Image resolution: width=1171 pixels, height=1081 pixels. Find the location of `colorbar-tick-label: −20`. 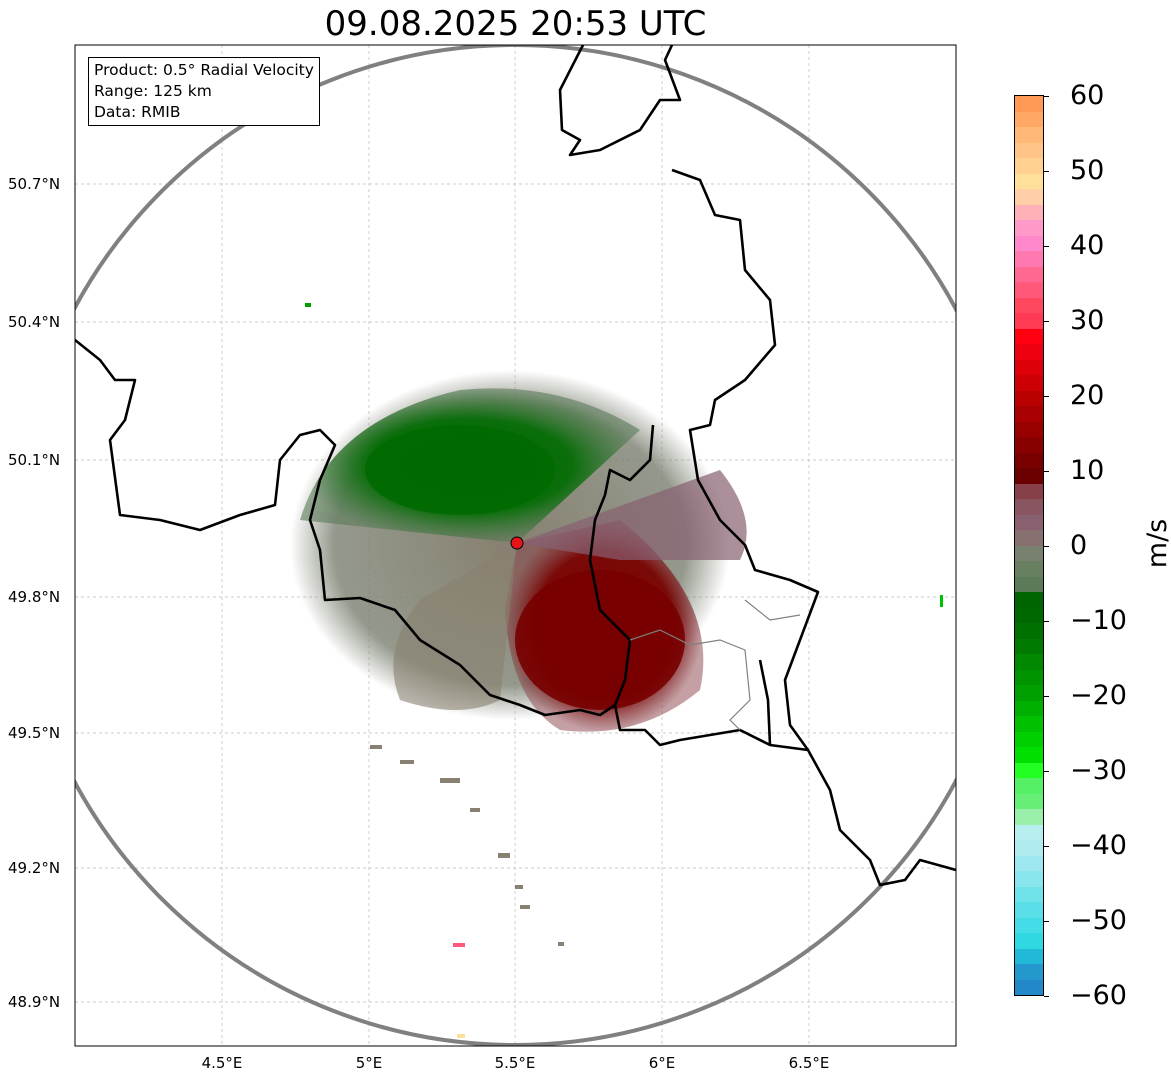

colorbar-tick-label: −20 is located at coordinates (1098, 695).